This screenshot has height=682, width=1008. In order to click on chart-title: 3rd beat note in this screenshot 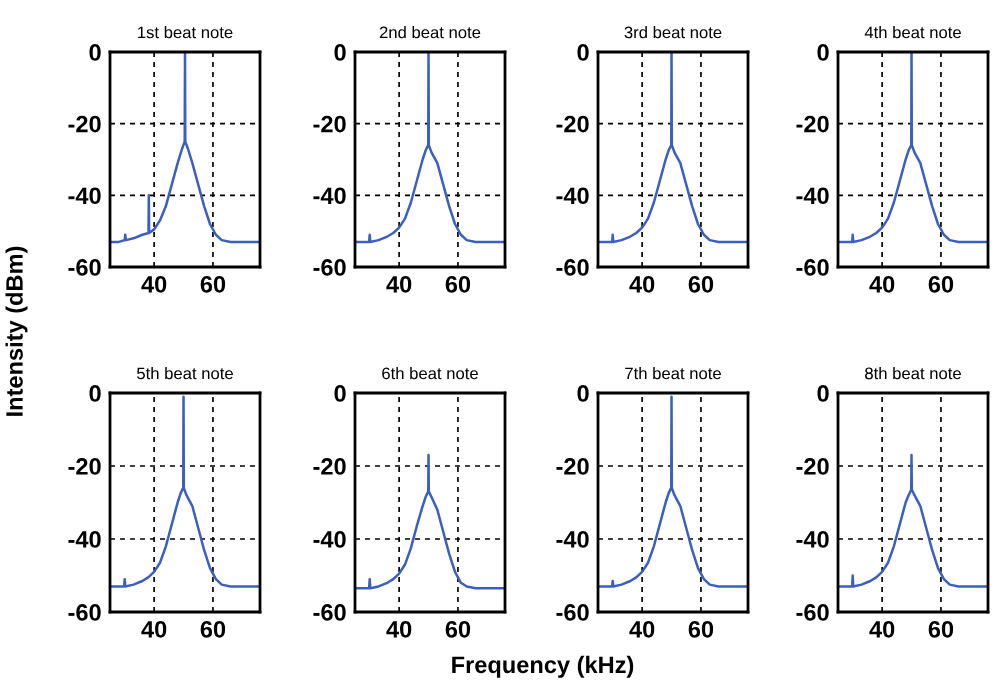, I will do `click(673, 32)`.